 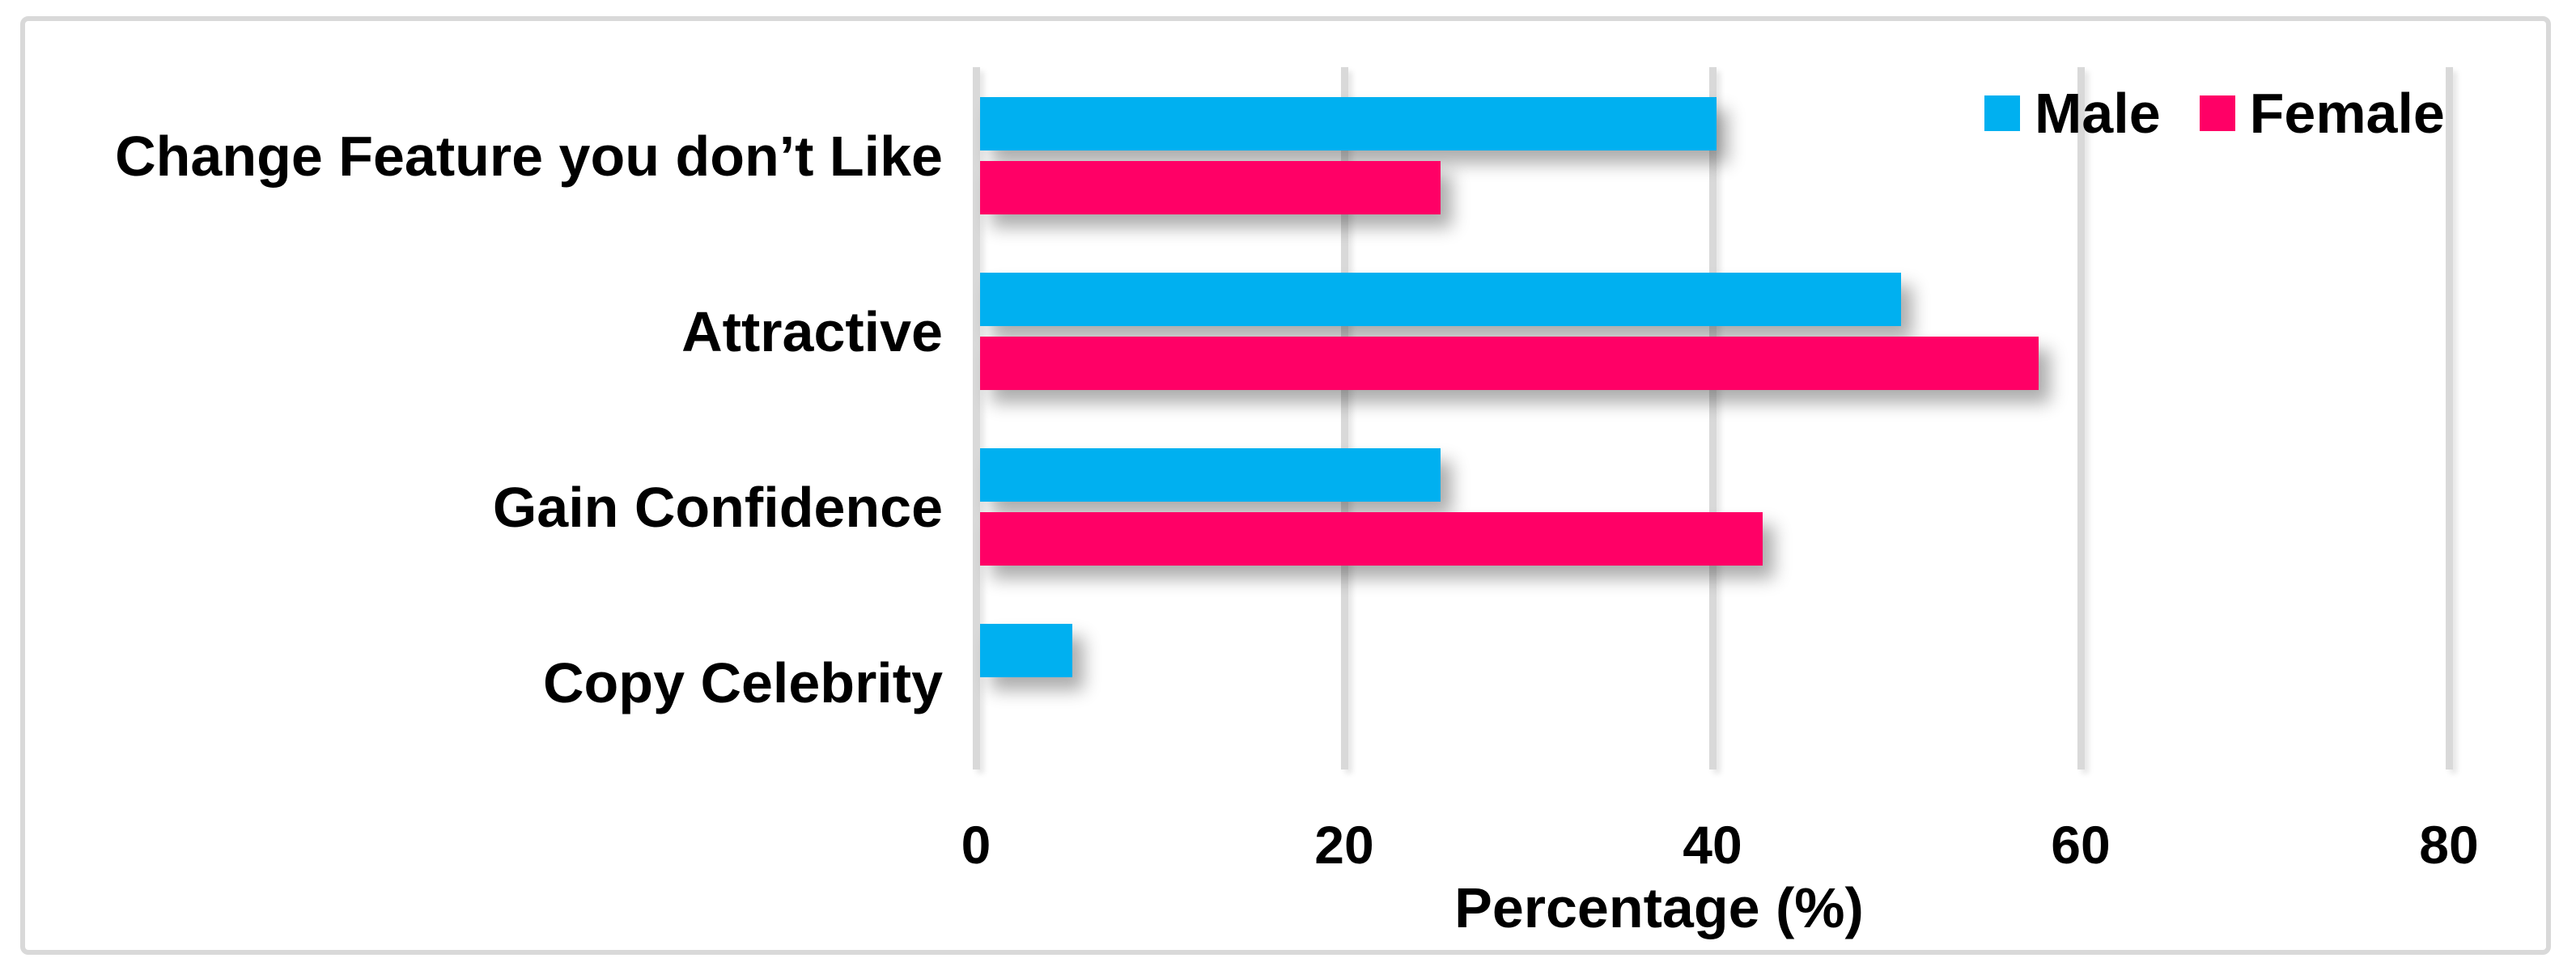 What do you see at coordinates (2347, 114) in the screenshot?
I see `legend-label: Female` at bounding box center [2347, 114].